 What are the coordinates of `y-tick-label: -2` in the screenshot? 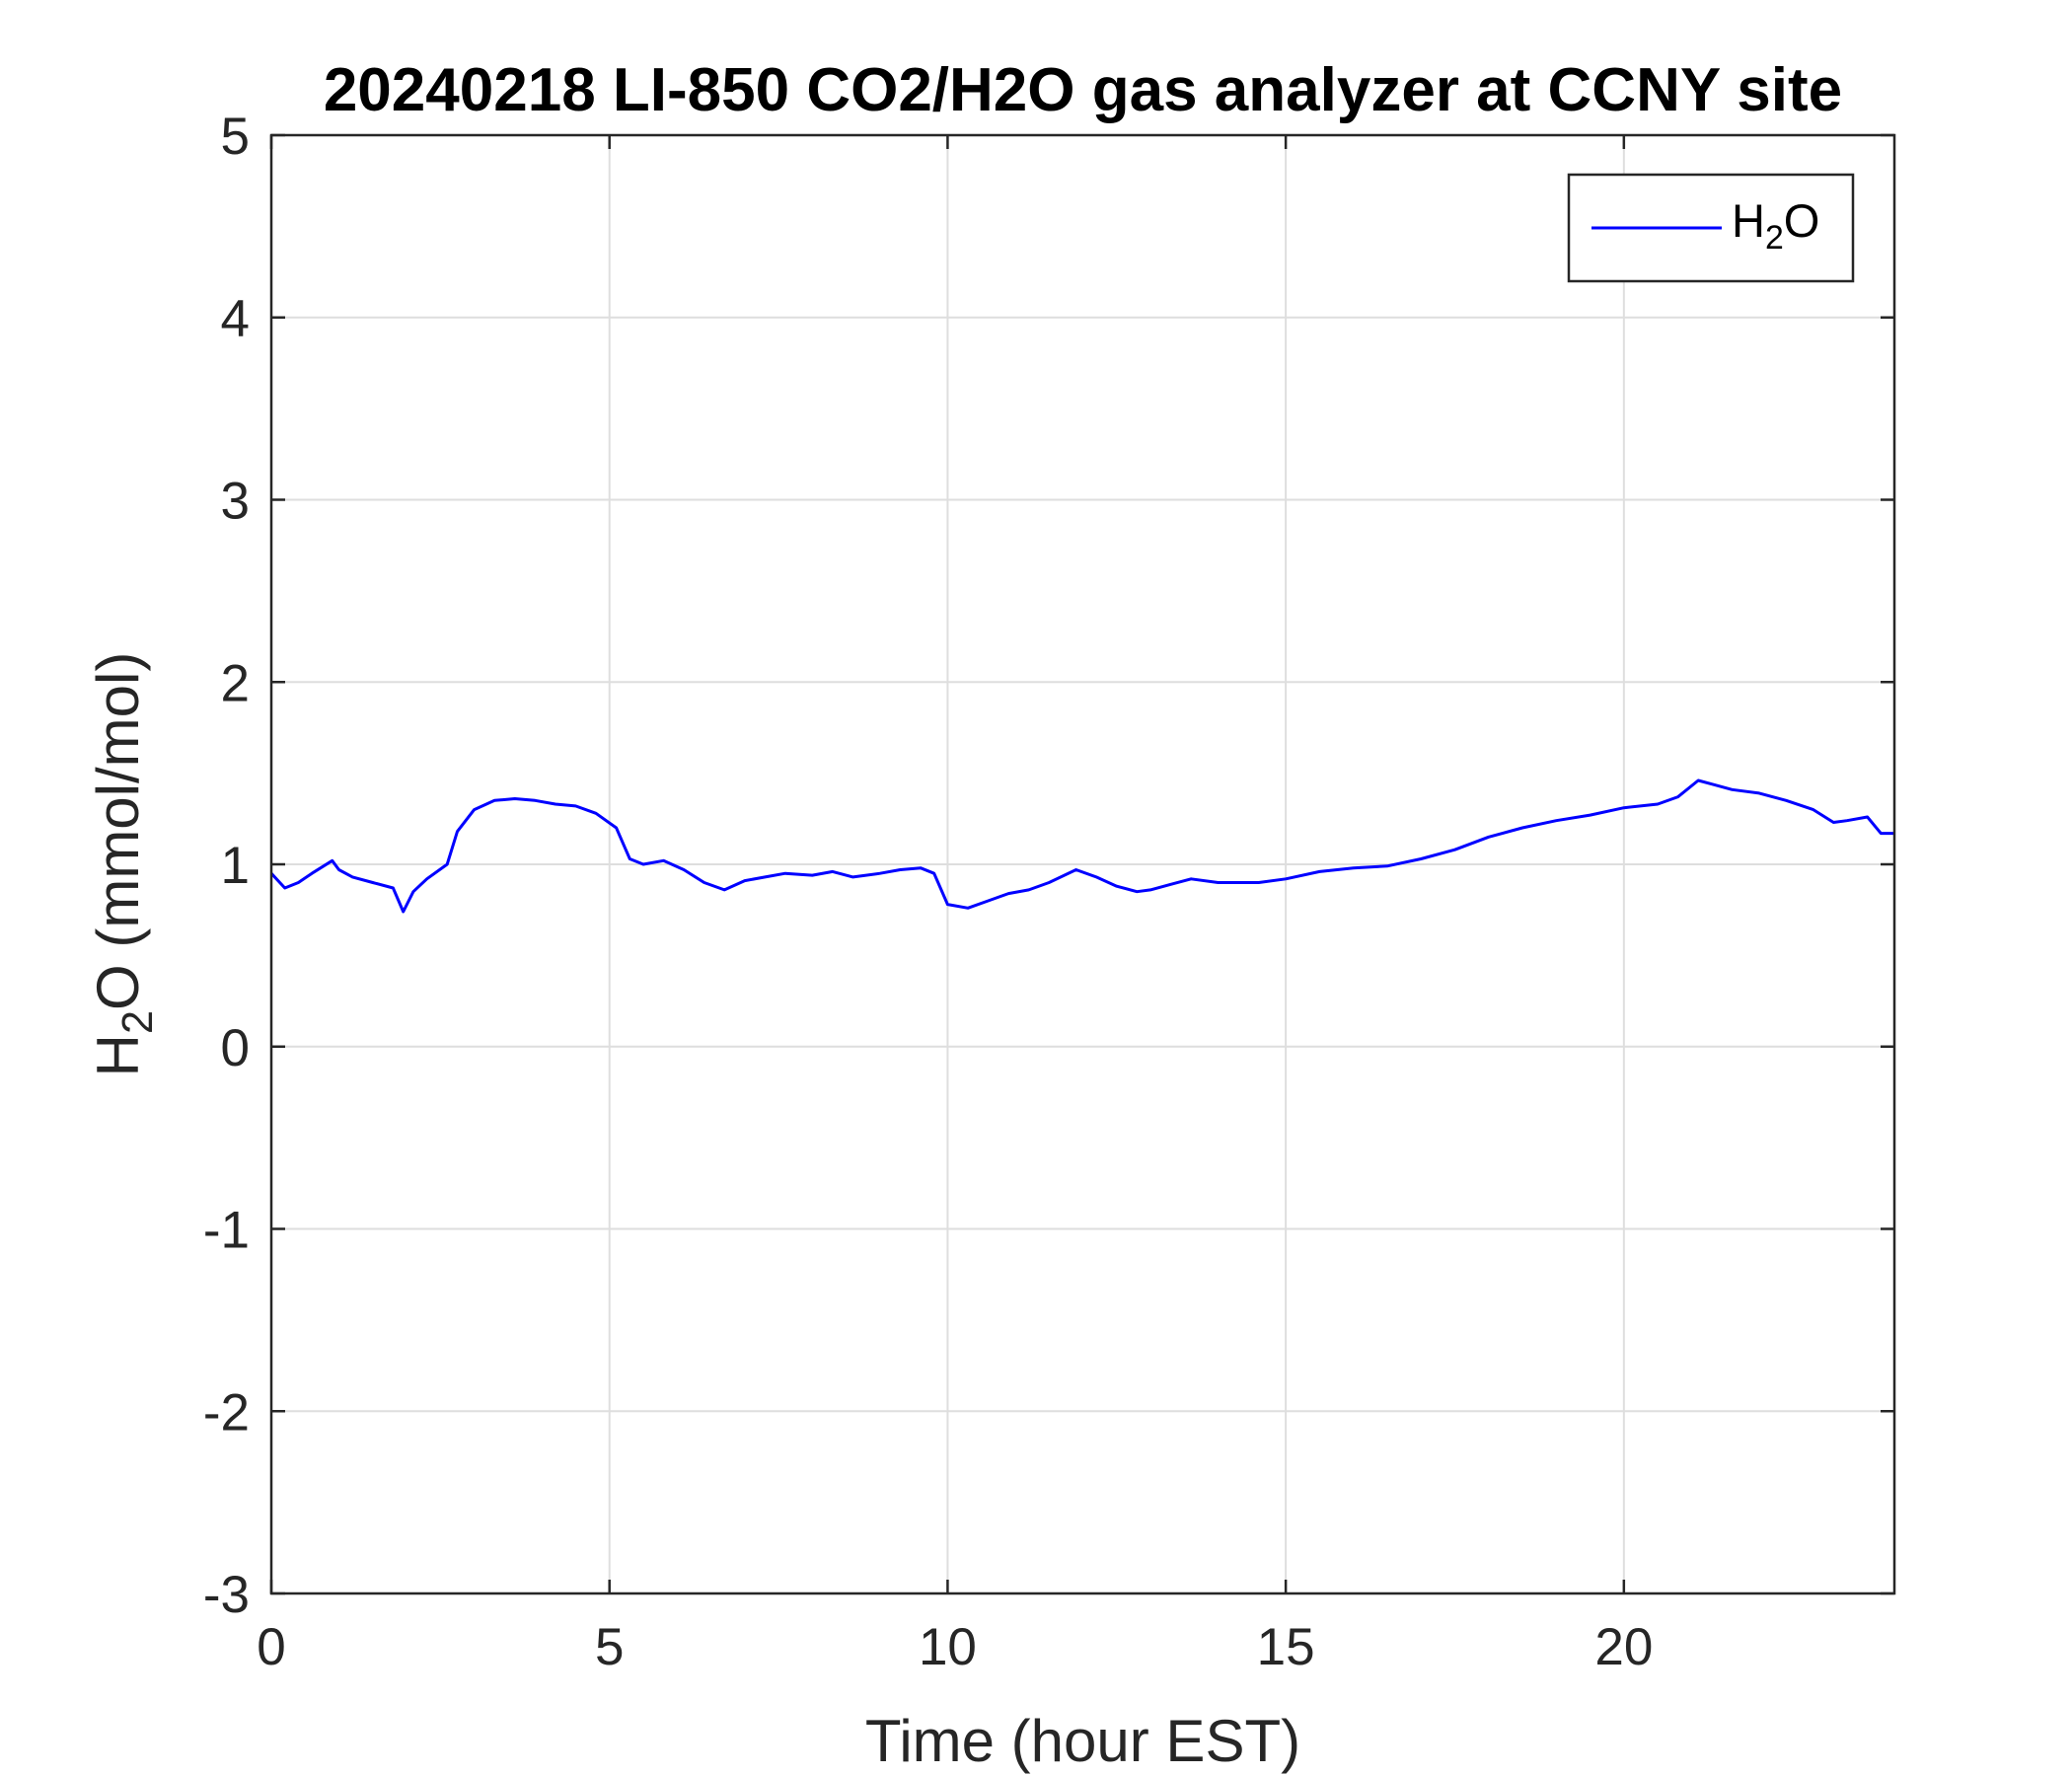 It's located at (227, 1413).